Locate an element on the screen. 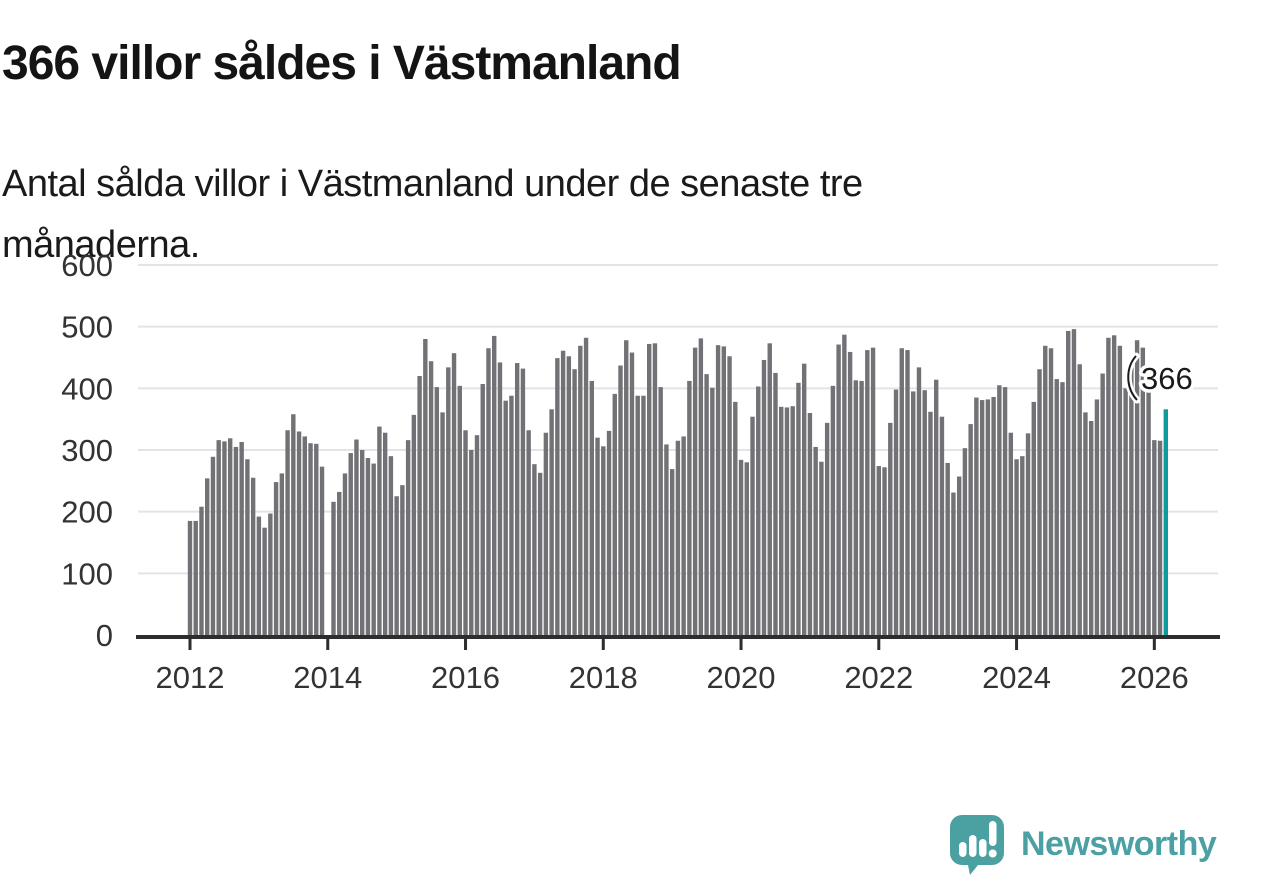 This screenshot has width=1262, height=879. x-axis-label: 2012 is located at coordinates (190, 677).